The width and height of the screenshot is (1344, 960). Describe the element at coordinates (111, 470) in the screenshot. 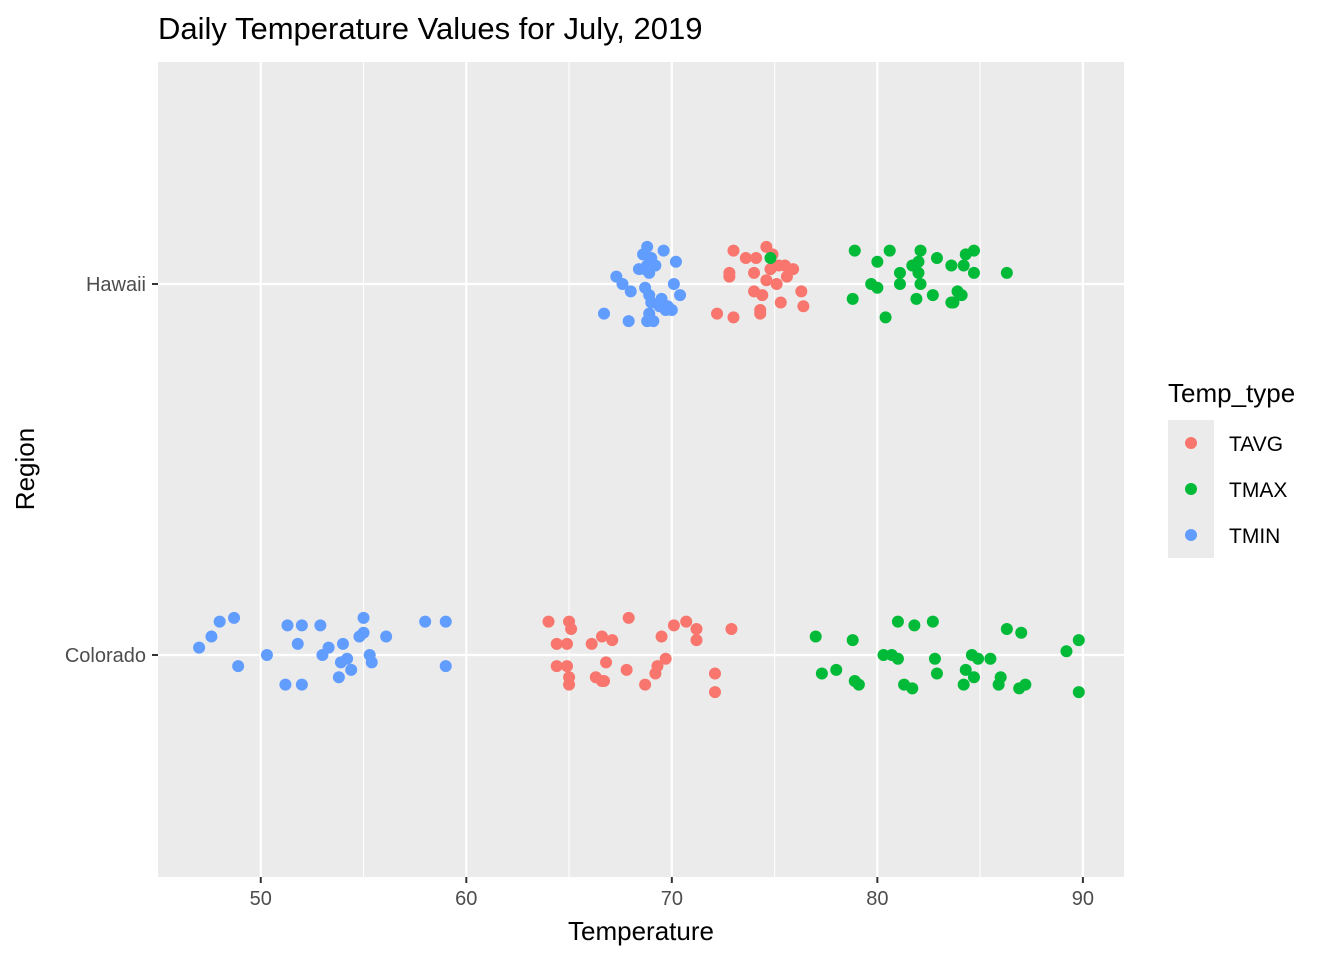

I see `y-axis: Colorado Hawaii` at that location.